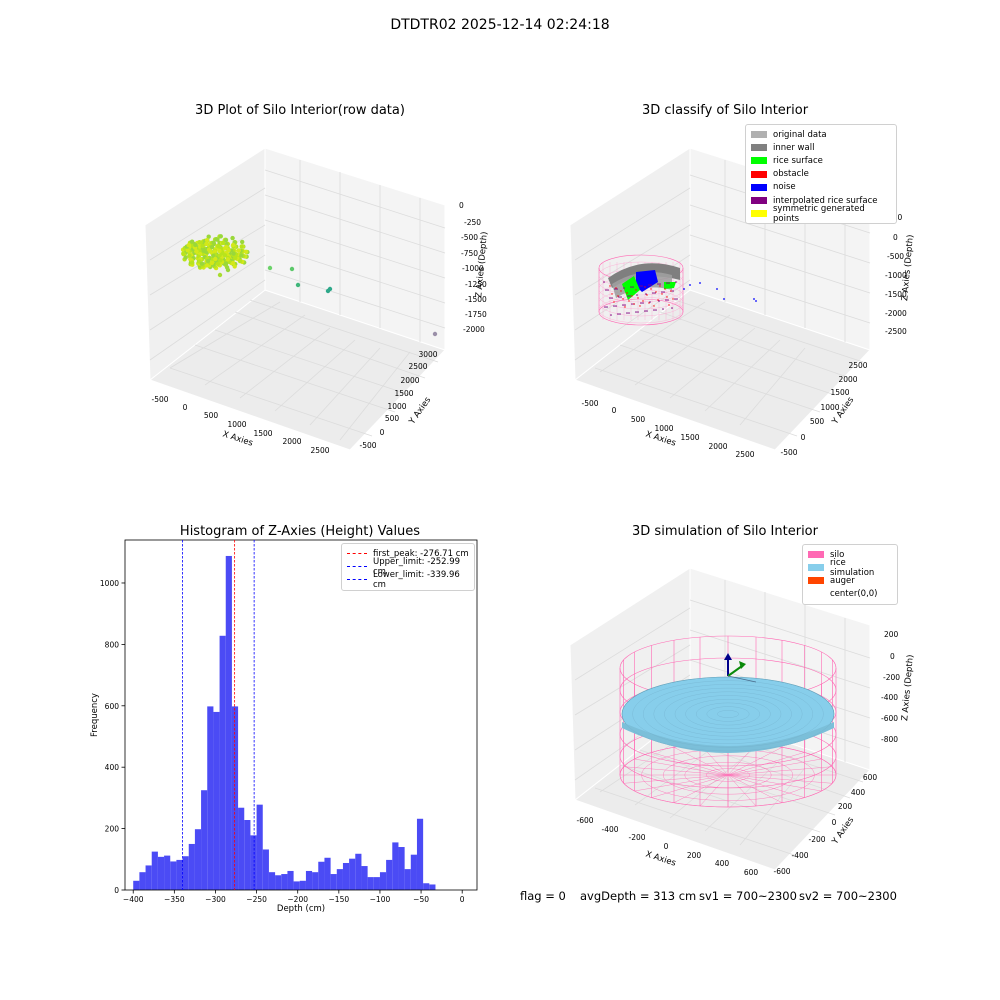 Image resolution: width=1000 pixels, height=1000 pixels. Describe the element at coordinates (500, 25) in the screenshot. I see `figure-title: DTDTR02 2025-12-14 02:24:18` at that location.